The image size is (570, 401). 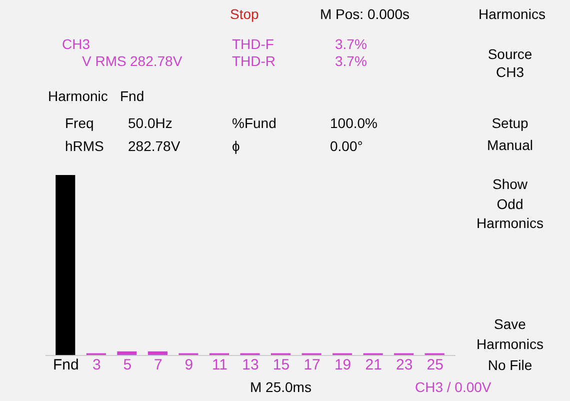 I want to click on text: Harmonic, so click(x=78, y=96).